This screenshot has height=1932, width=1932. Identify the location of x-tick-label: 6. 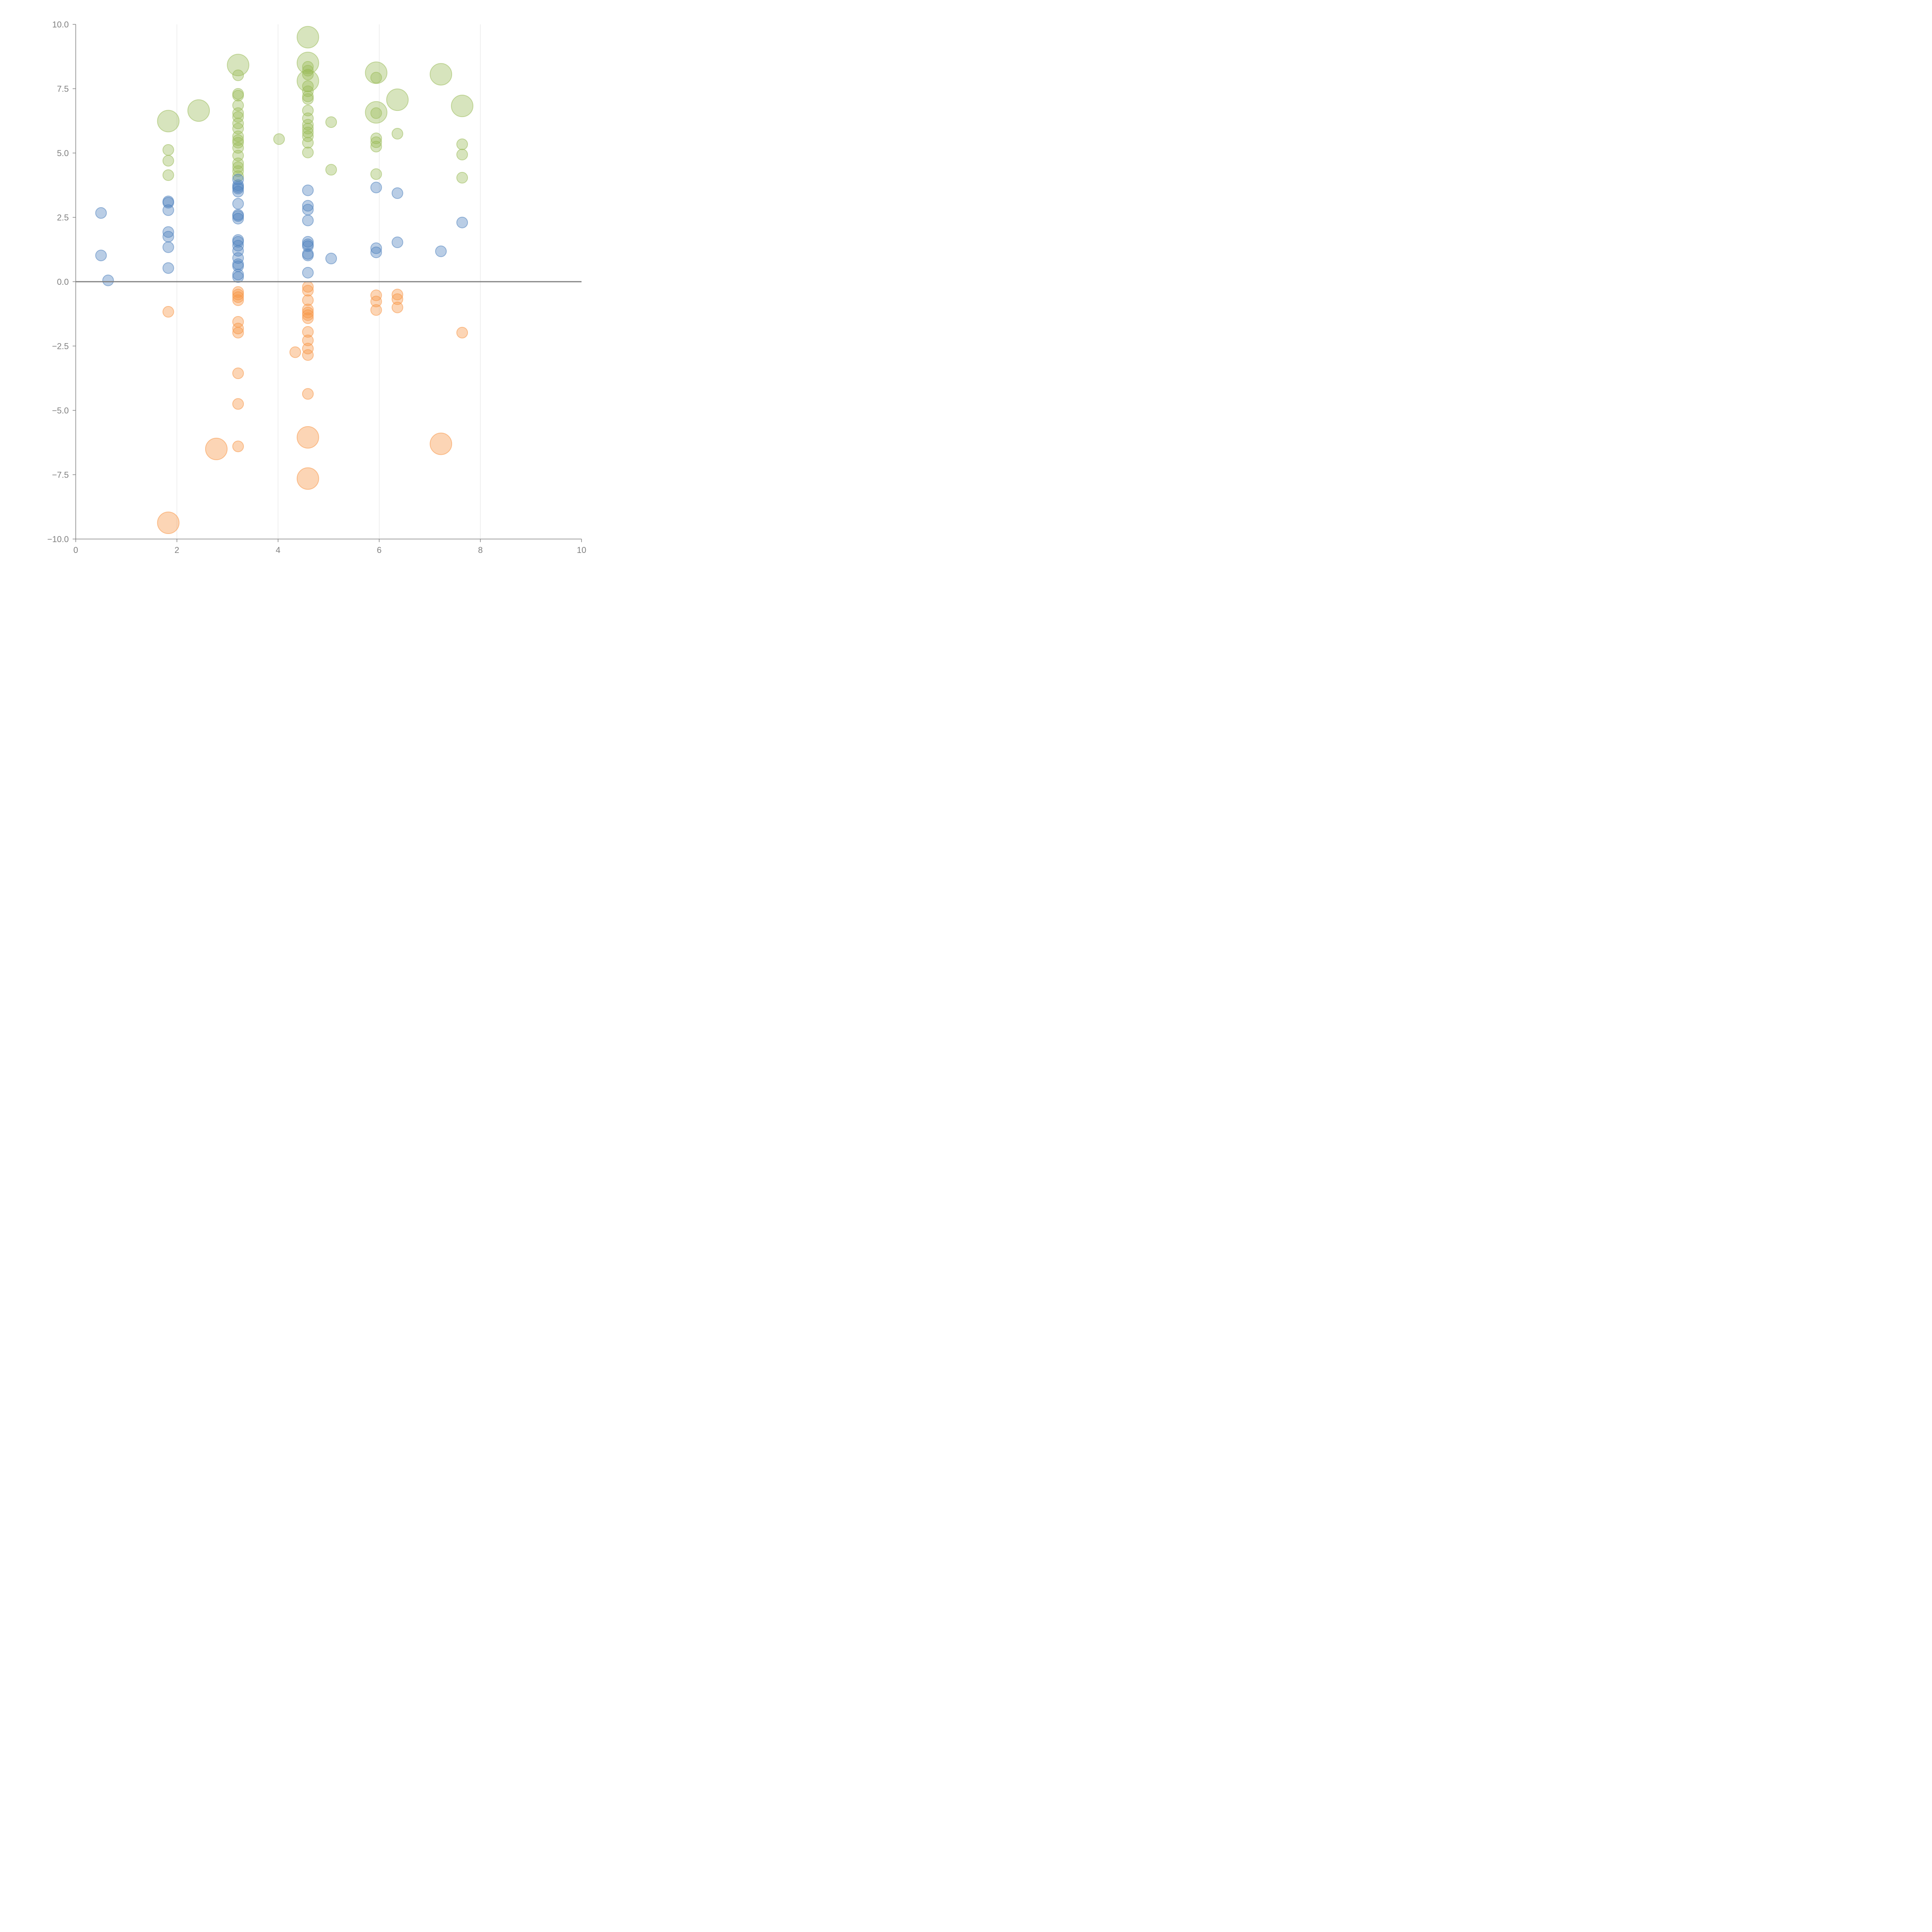
(379, 550).